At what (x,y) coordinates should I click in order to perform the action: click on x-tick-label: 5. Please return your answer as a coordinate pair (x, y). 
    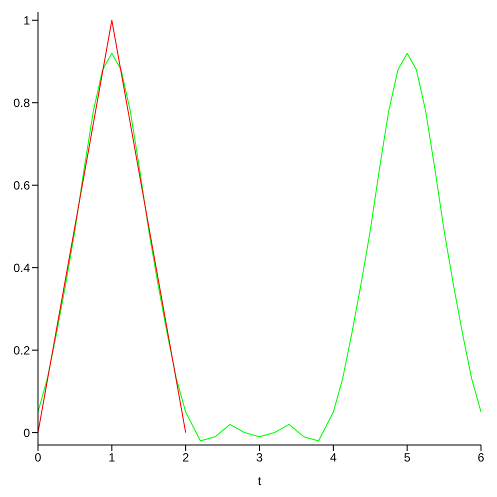
    Looking at the image, I should click on (407, 457).